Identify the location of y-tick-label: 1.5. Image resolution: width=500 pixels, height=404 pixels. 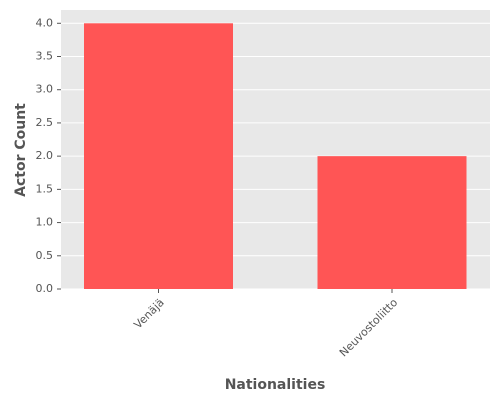
(45, 188).